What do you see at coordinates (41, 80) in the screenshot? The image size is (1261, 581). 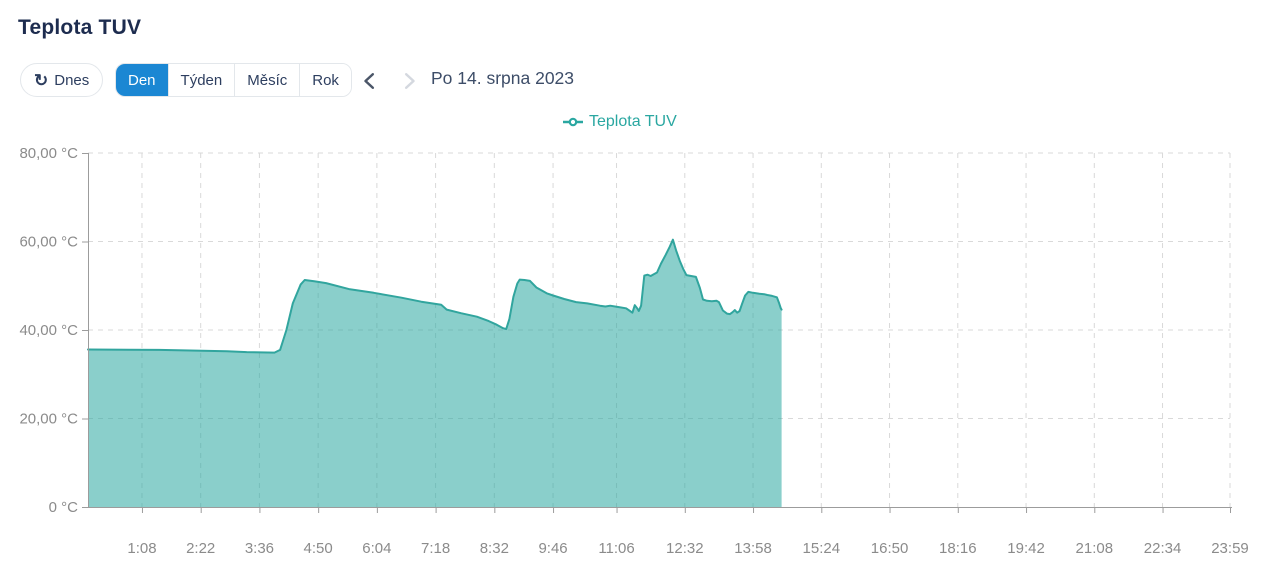 I see `refresh-icon: ↻` at bounding box center [41, 80].